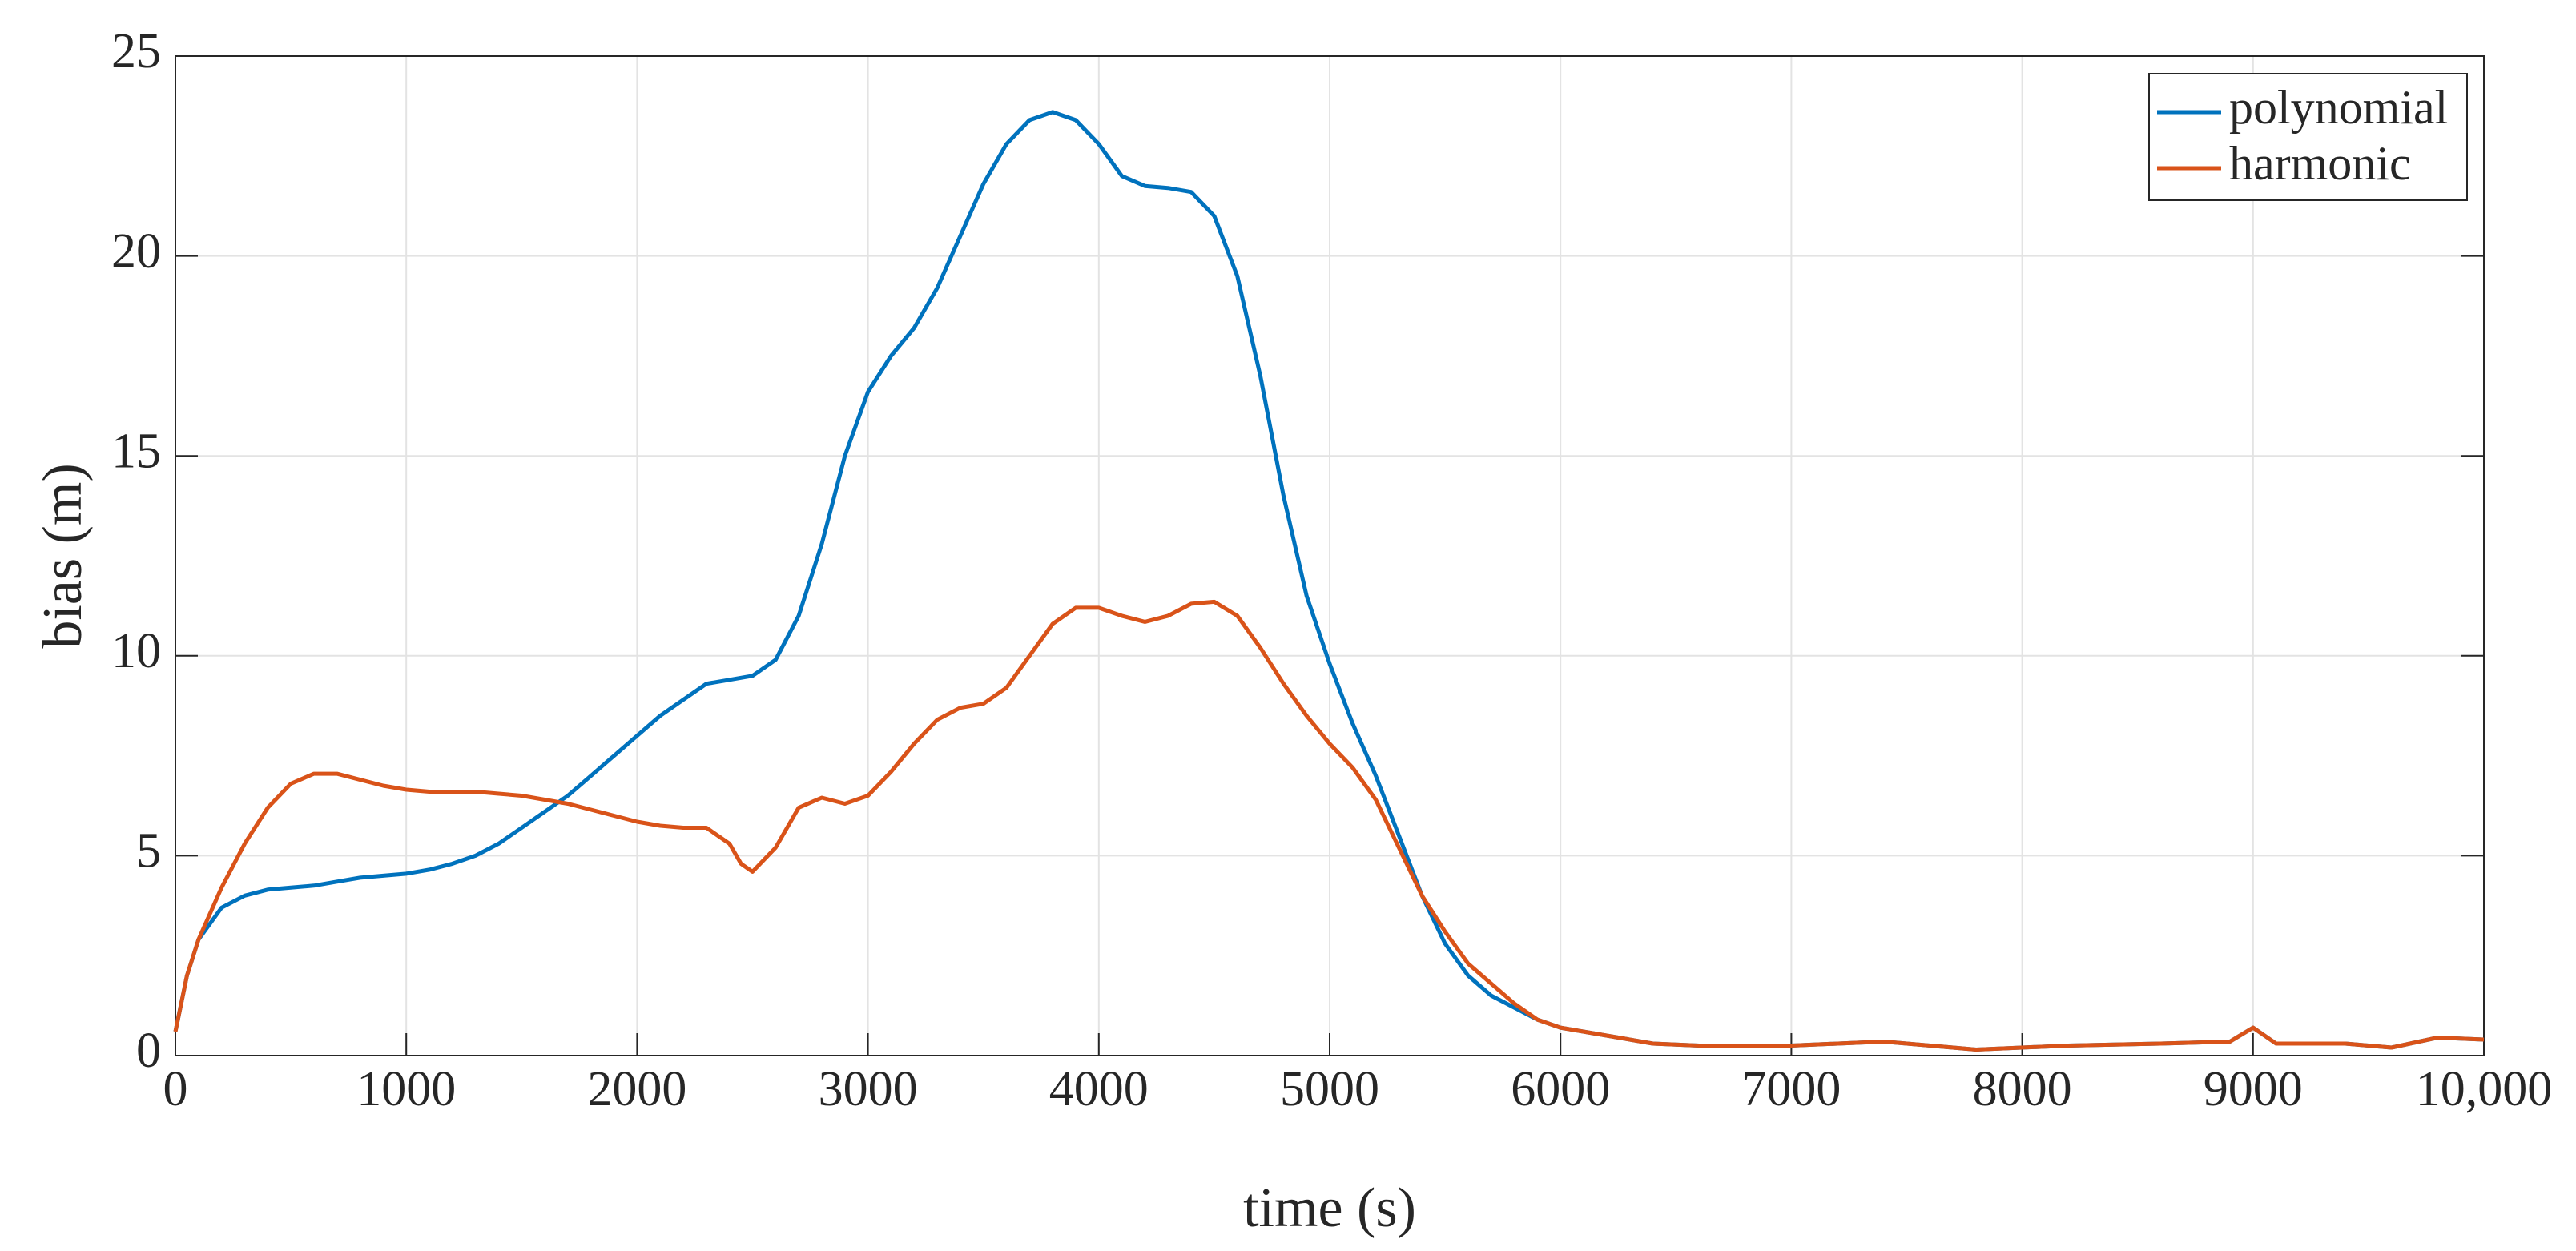  I want to click on legend-label: polynomial, so click(2339, 107).